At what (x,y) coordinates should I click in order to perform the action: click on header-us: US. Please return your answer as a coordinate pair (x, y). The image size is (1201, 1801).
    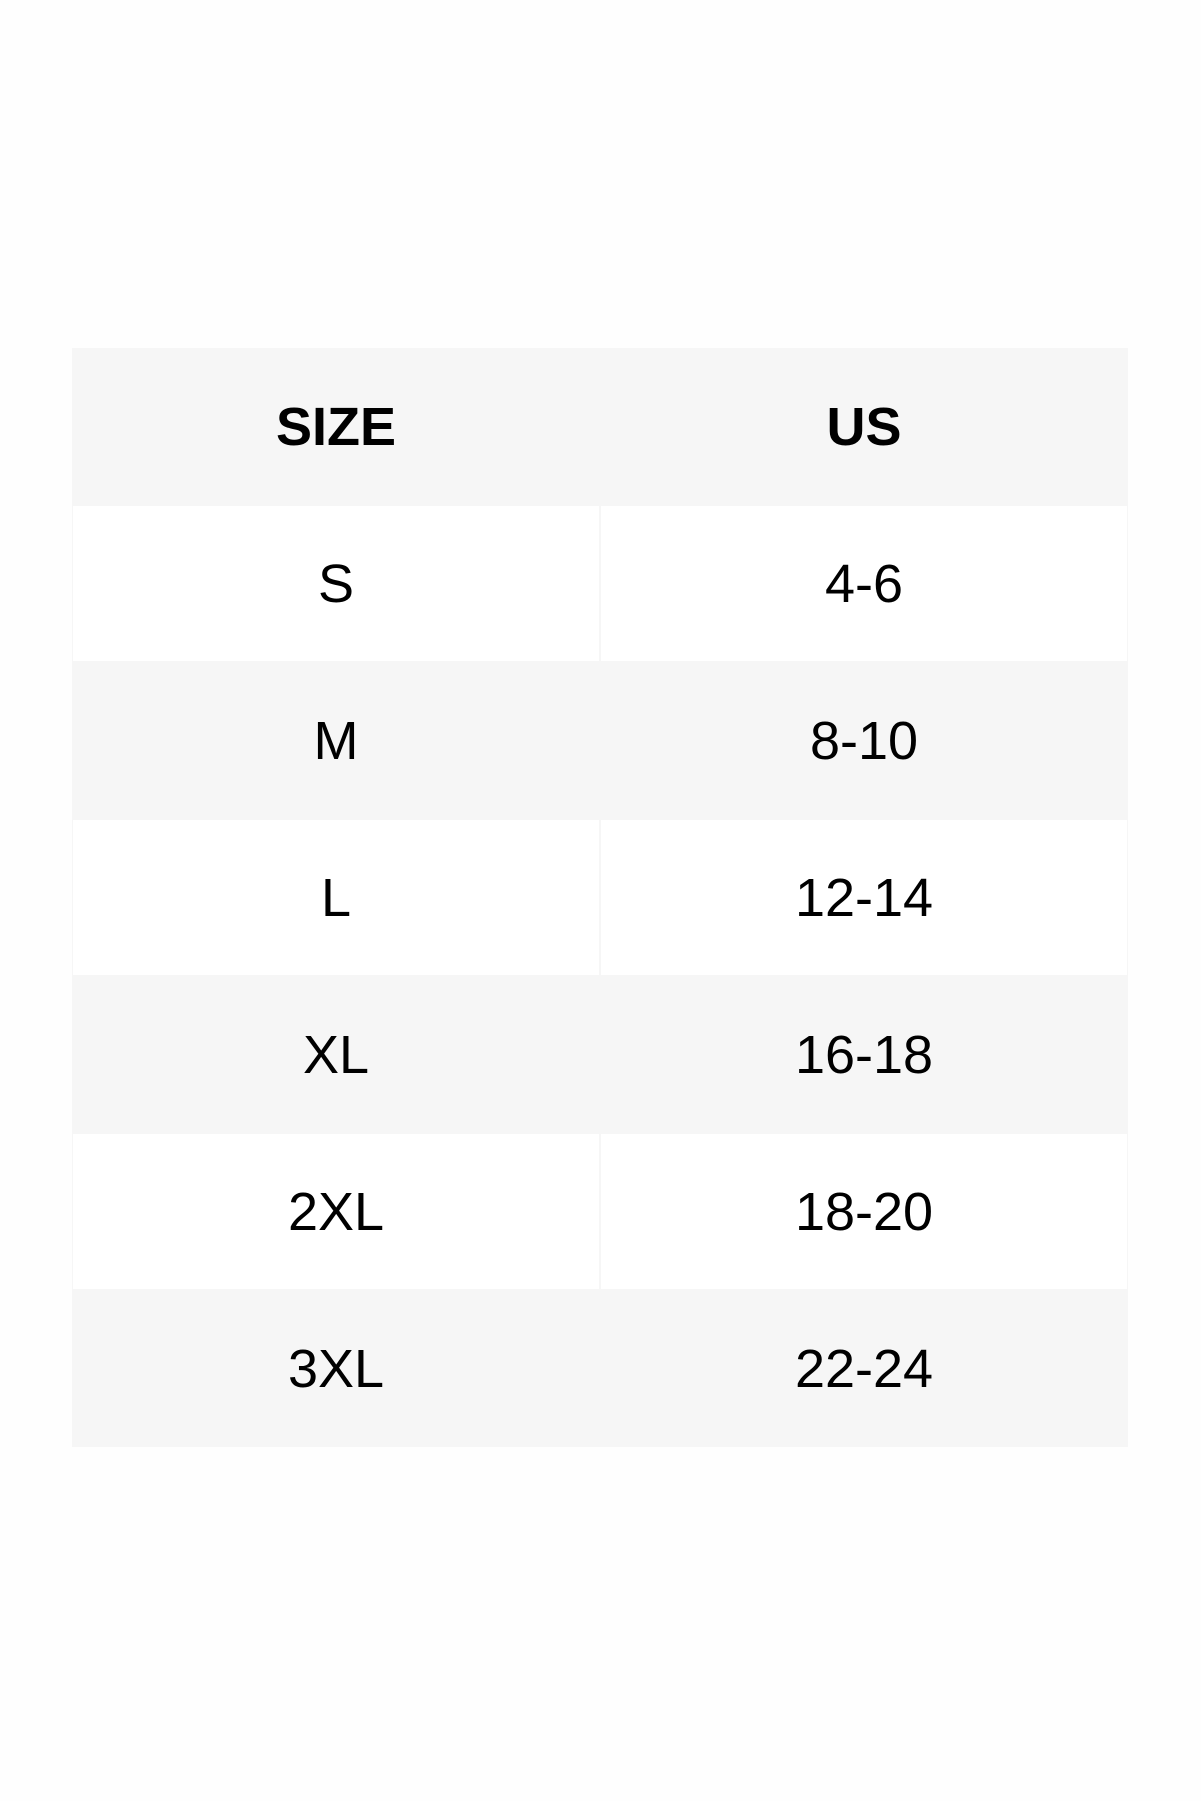
    Looking at the image, I should click on (864, 426).